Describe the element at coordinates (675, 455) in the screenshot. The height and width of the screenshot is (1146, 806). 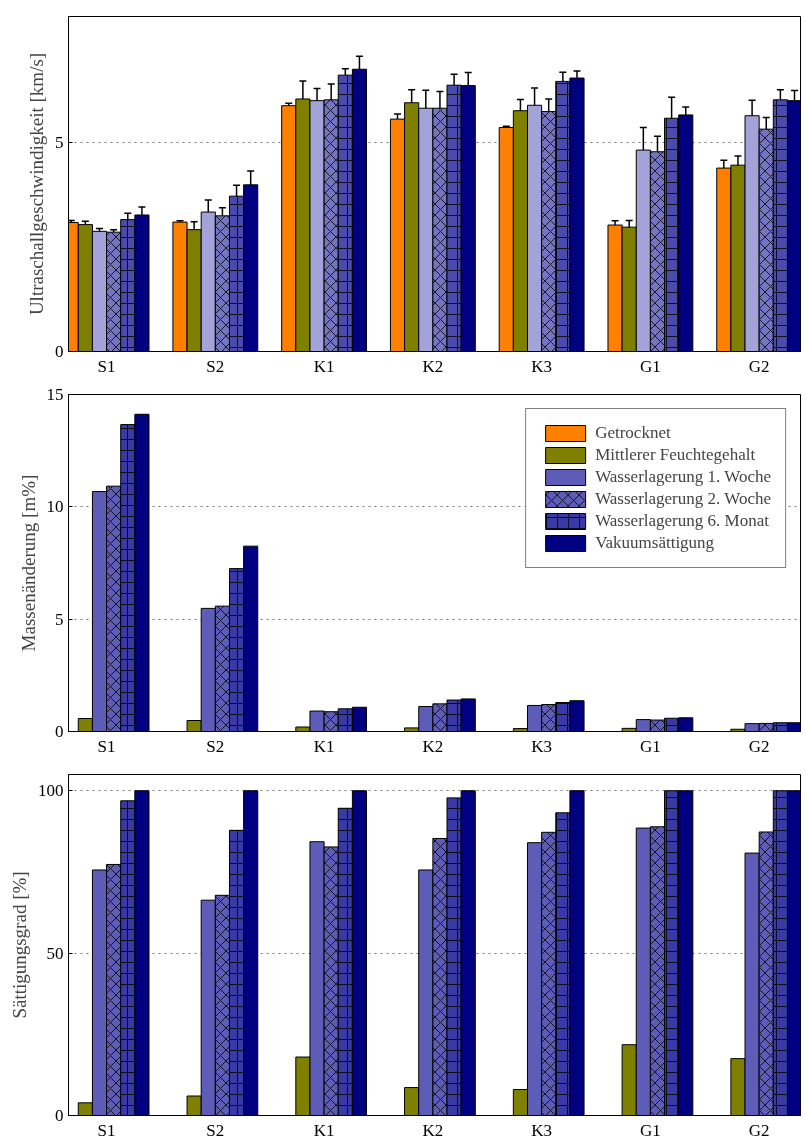
I see `legend-label: Mittlerer Feuchtegehalt` at that location.